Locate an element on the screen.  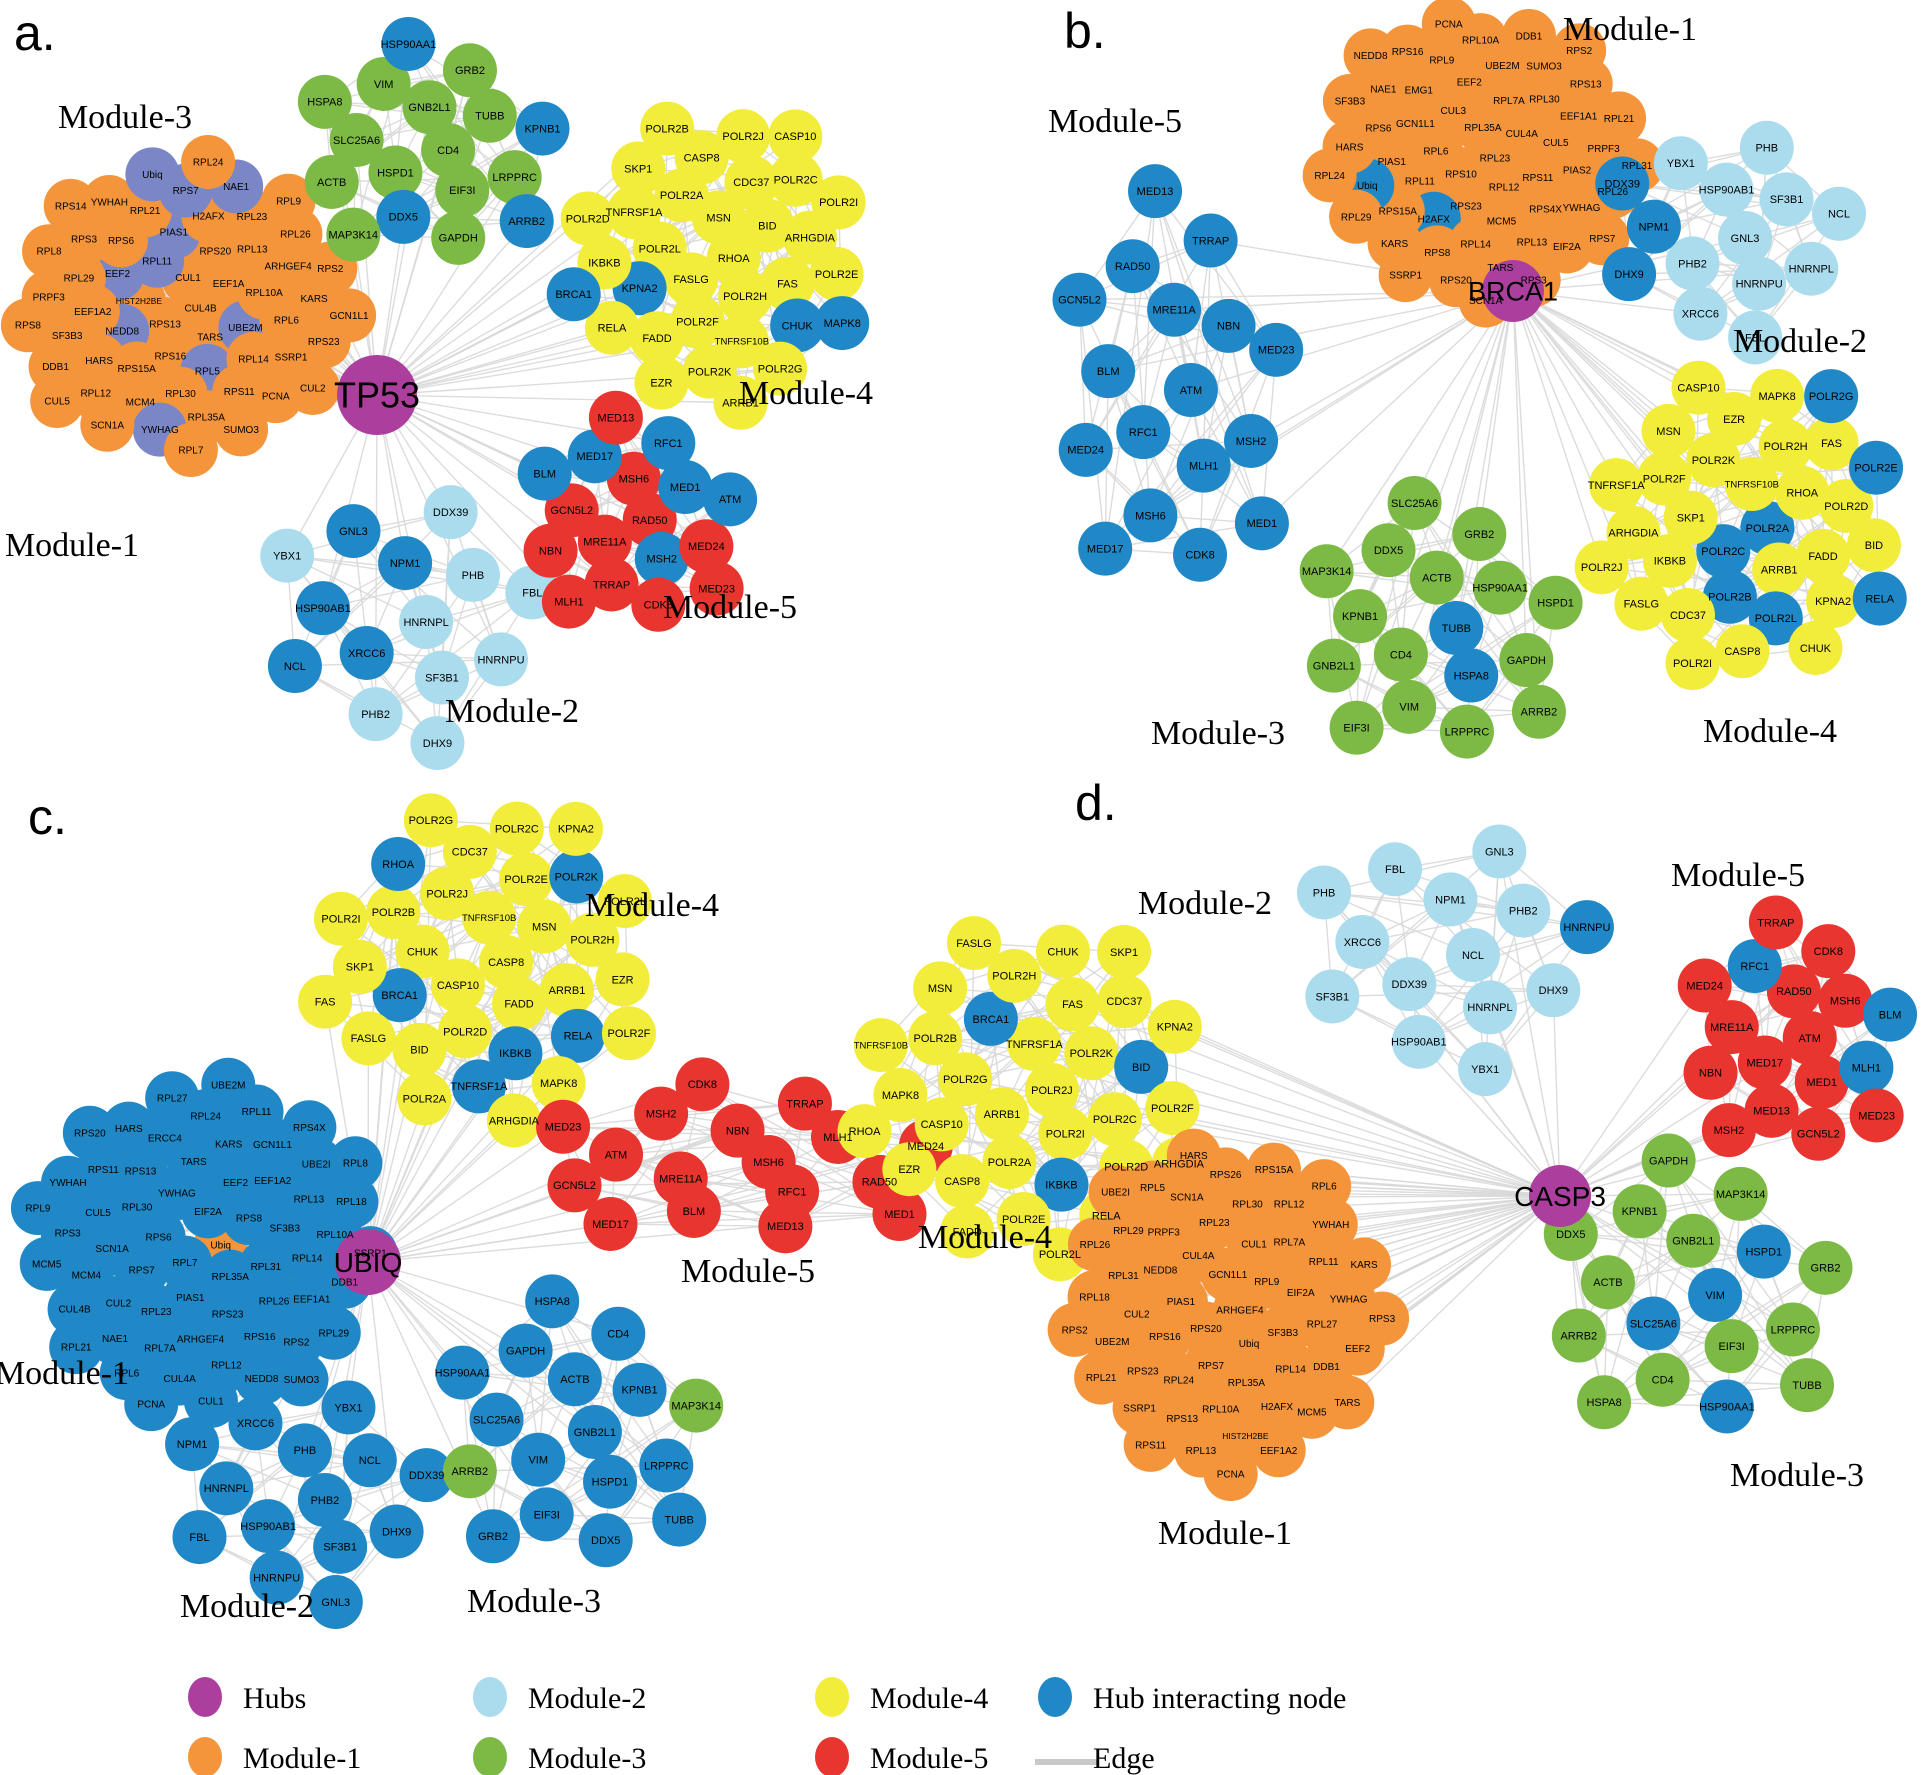
node-label-KARS: KARS is located at coordinates (1364, 1265).